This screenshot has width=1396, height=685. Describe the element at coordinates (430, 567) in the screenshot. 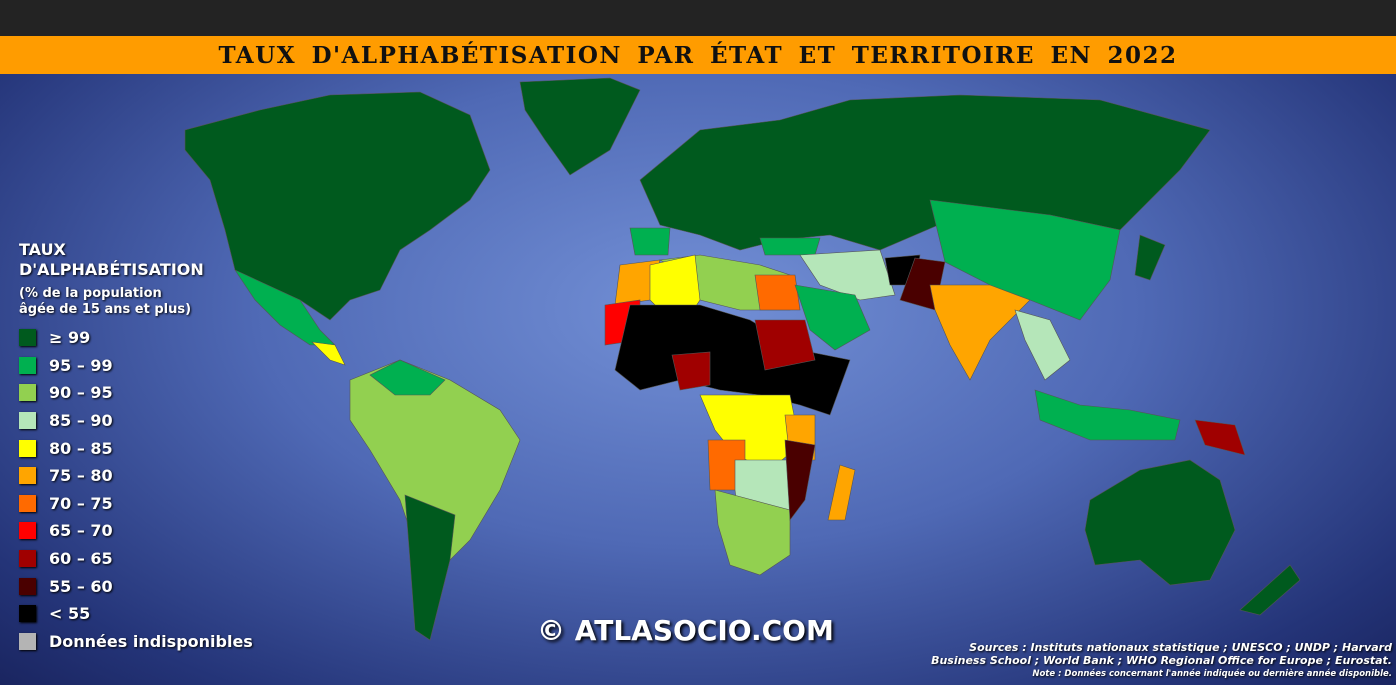

I see `region-argentina` at that location.